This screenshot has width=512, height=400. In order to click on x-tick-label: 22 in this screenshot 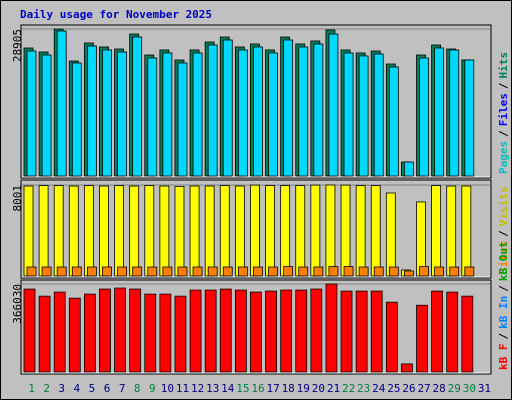, I will do `click(348, 388)`.